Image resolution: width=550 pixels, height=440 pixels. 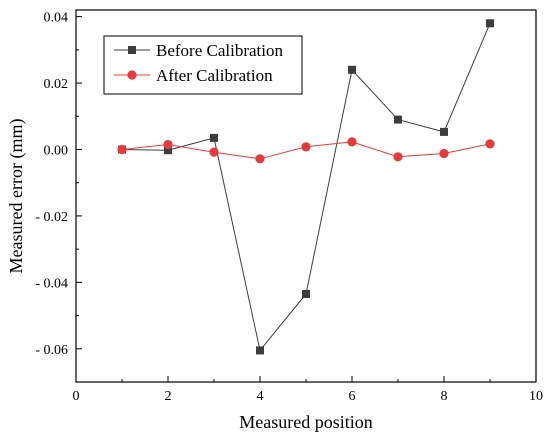 What do you see at coordinates (76, 396) in the screenshot?
I see `x-tick-label: 0` at bounding box center [76, 396].